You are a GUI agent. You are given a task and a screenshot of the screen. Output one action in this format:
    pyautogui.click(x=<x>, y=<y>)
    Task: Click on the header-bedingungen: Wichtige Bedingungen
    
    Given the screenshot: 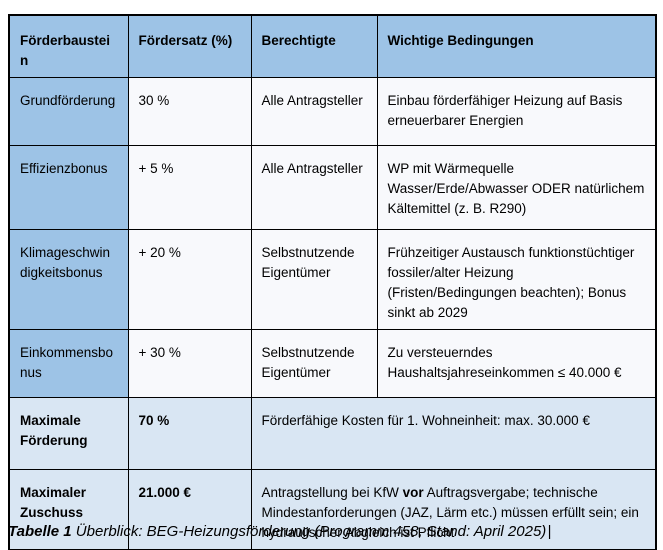 What is the action you would take?
    pyautogui.click(x=516, y=46)
    